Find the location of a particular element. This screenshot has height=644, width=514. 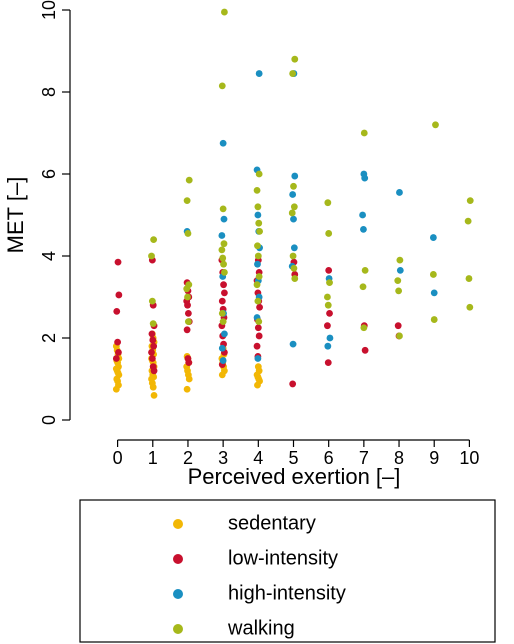

legend-label: walking is located at coordinates (261, 628).